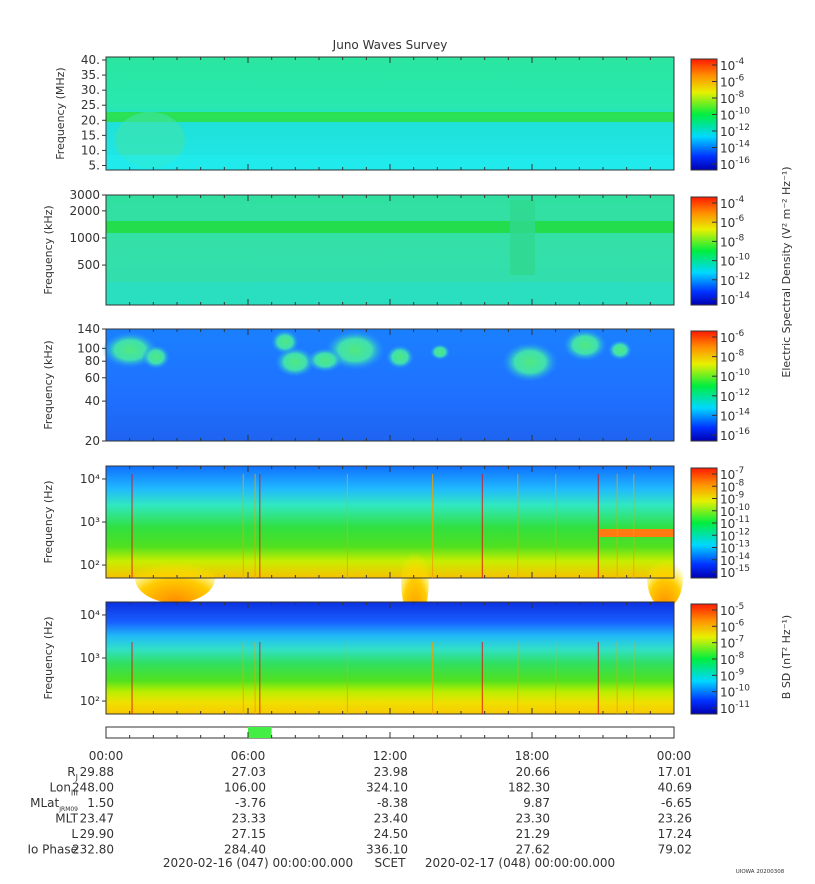 Image resolution: width=815 pixels, height=884 pixels. I want to click on panel-5-spectrogram, so click(390, 658).